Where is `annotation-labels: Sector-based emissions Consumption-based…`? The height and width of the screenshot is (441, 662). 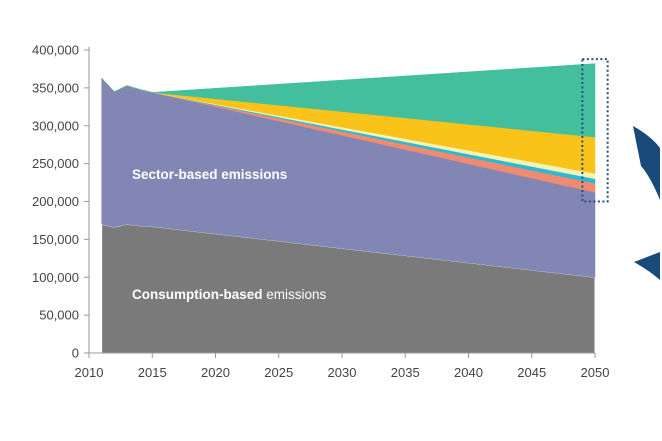
annotation-labels: Sector-based emissions Consumption-based… is located at coordinates (229, 234).